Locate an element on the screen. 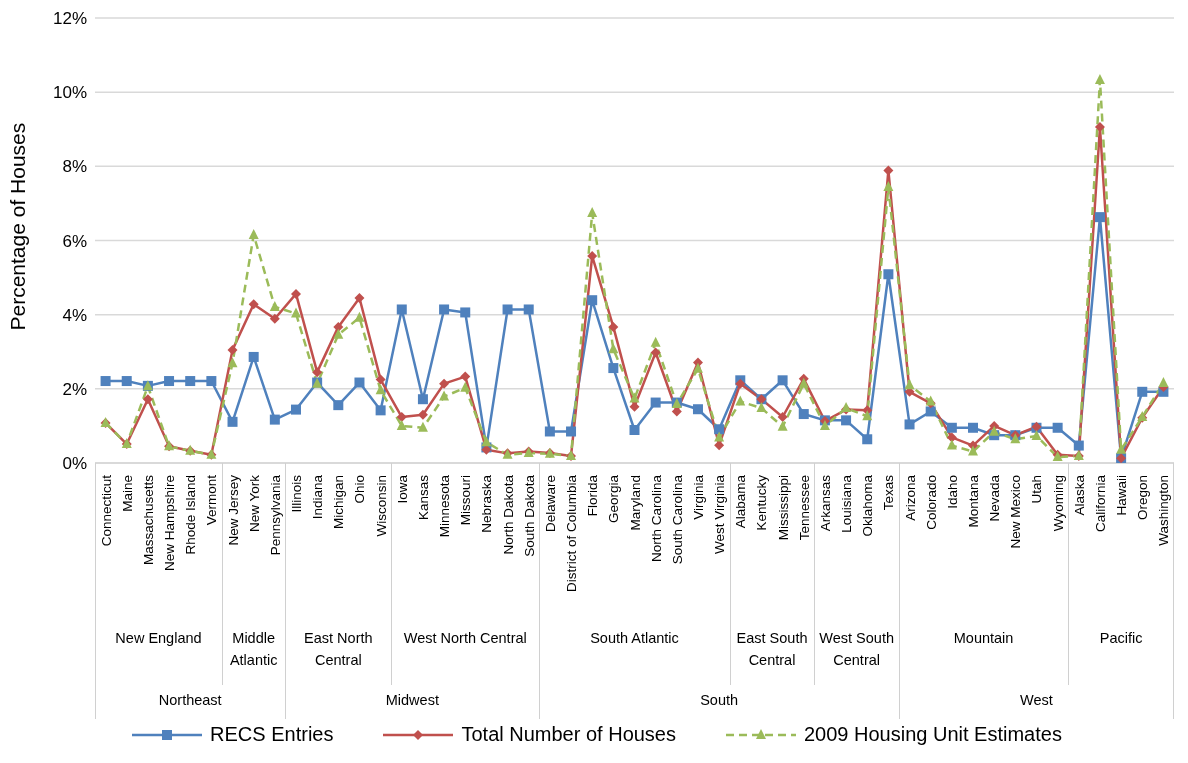  y-tick-label: 10% is located at coordinates (69, 93).